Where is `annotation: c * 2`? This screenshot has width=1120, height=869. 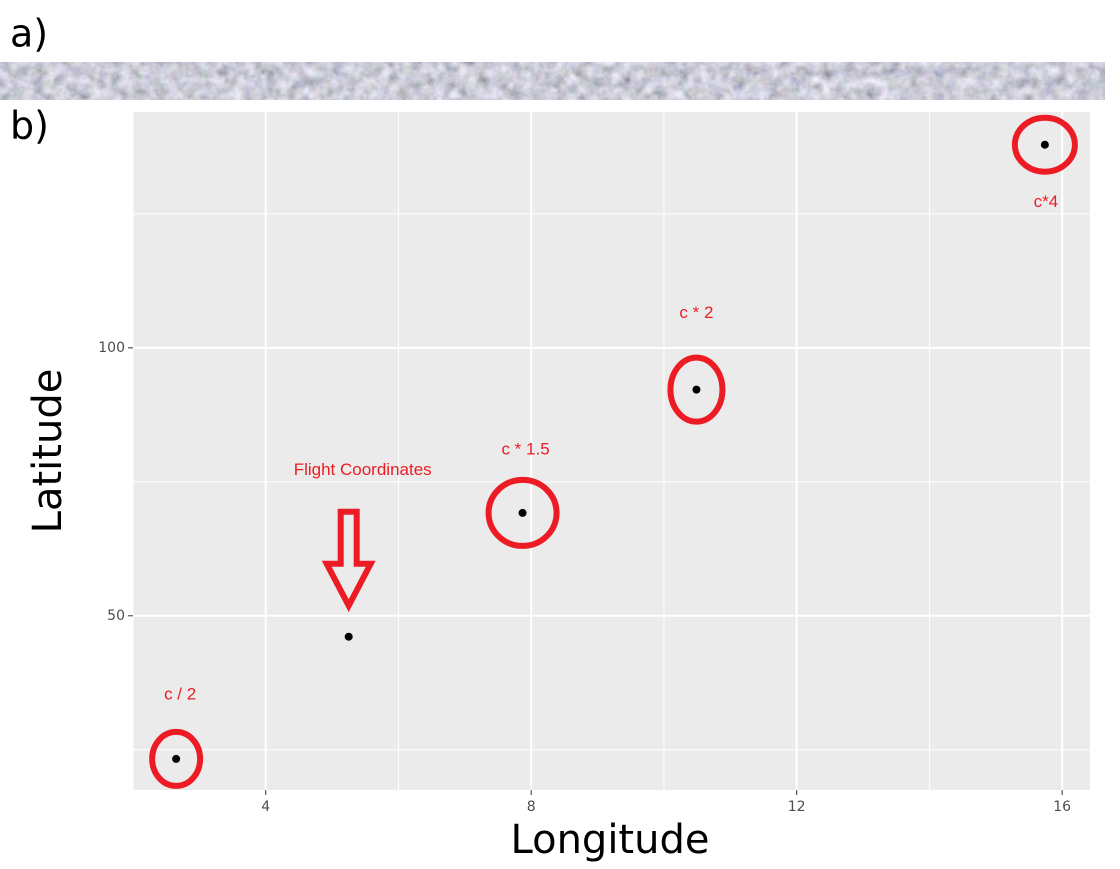 annotation: c * 2 is located at coordinates (696, 312).